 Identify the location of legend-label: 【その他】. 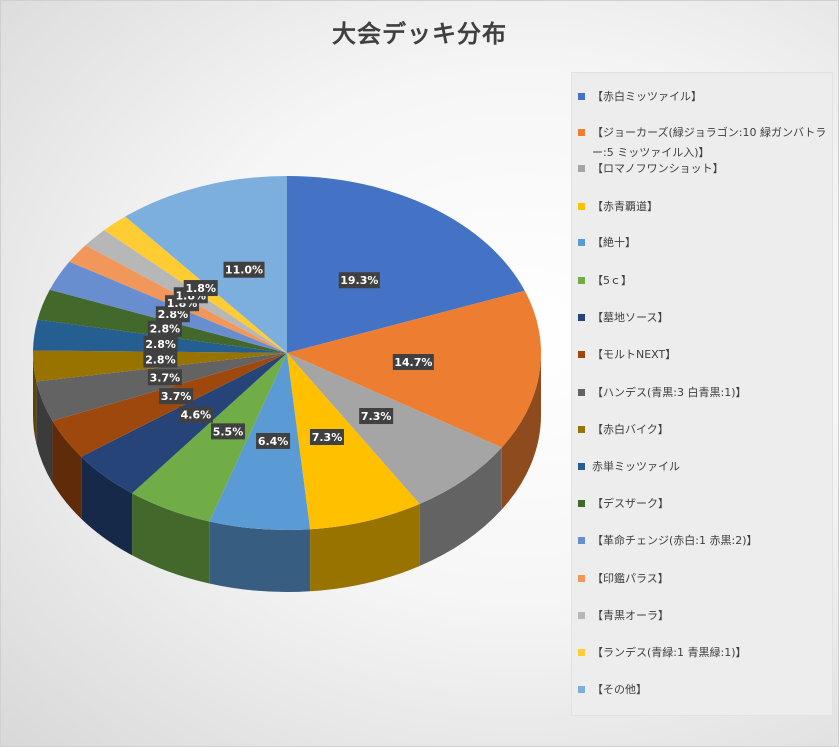
(619, 689).